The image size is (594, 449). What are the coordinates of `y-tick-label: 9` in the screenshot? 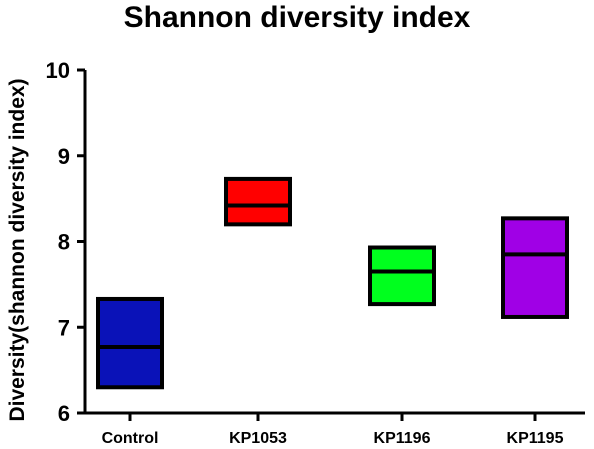 It's located at (64, 156).